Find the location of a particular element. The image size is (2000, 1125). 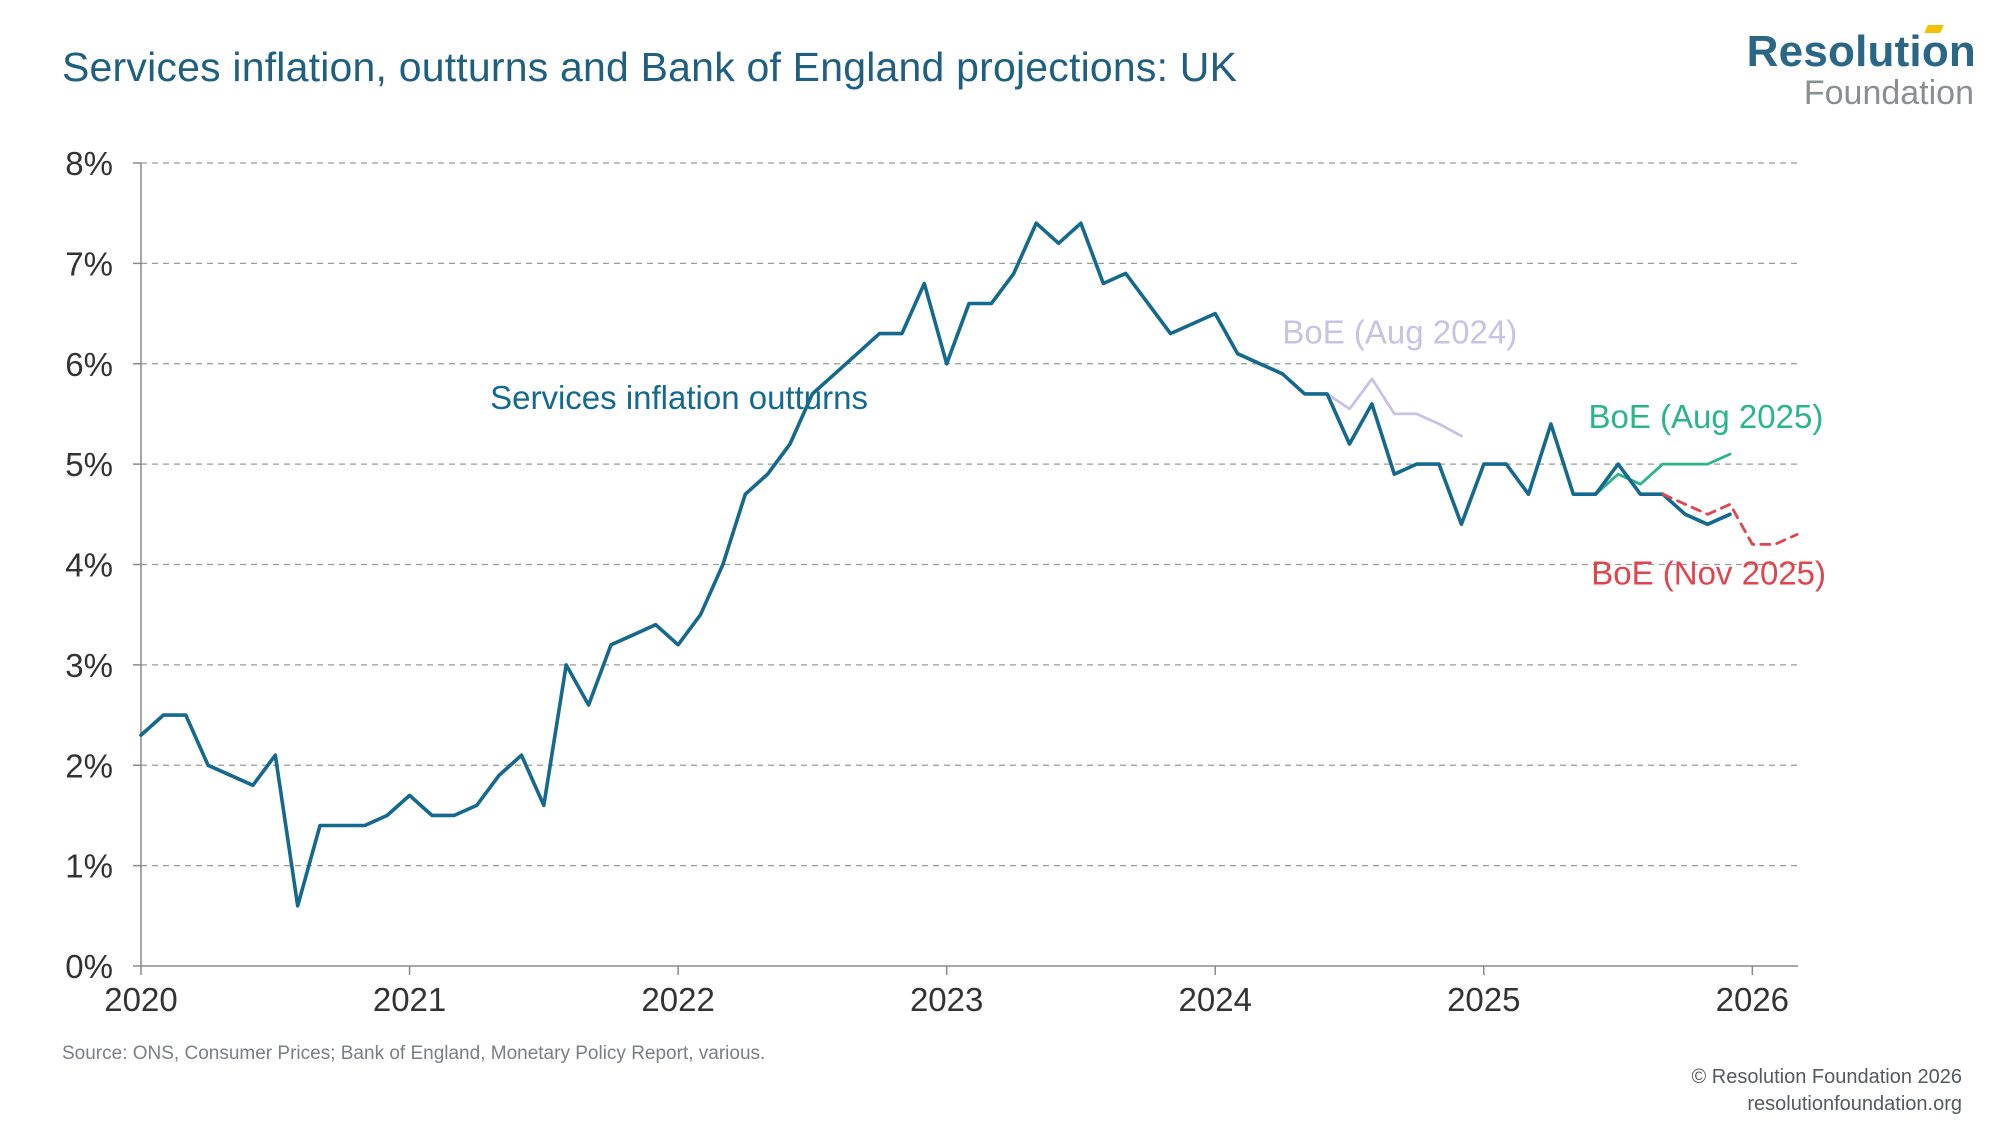

series-label-boe-aug-2025: BoE (Aug 2025) is located at coordinates (1706, 416).